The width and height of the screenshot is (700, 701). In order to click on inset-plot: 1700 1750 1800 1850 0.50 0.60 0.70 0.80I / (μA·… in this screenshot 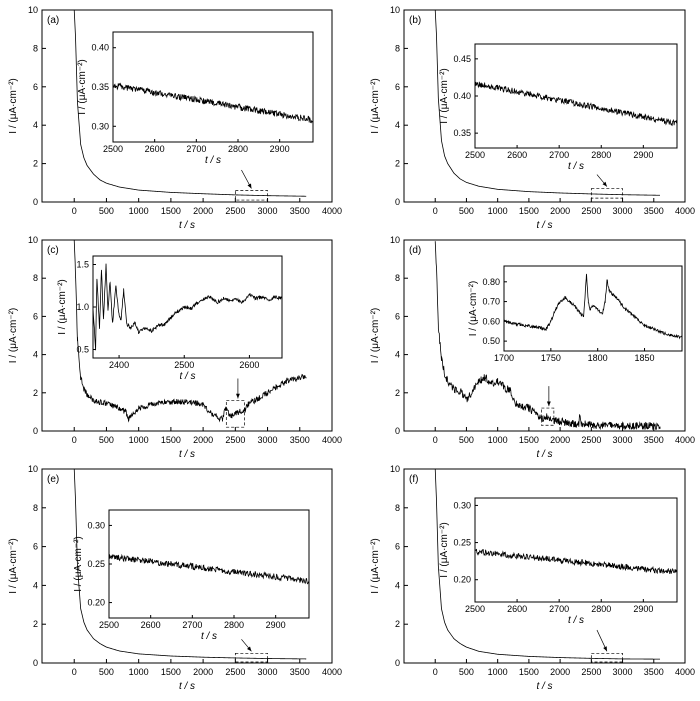, I will do `click(575, 314)`.